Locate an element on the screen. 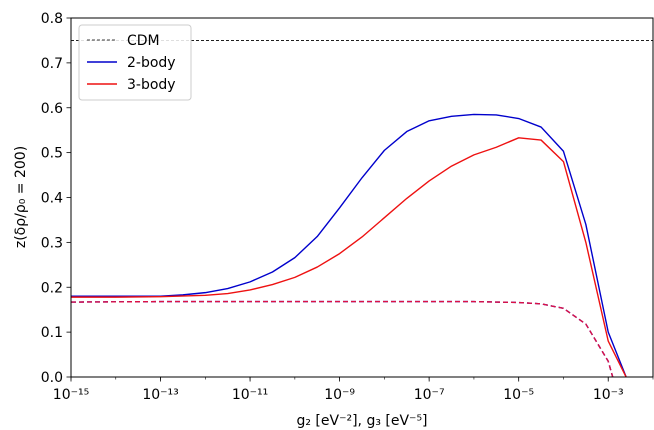  x-tick-label: 10⁻⁹ is located at coordinates (339, 395).